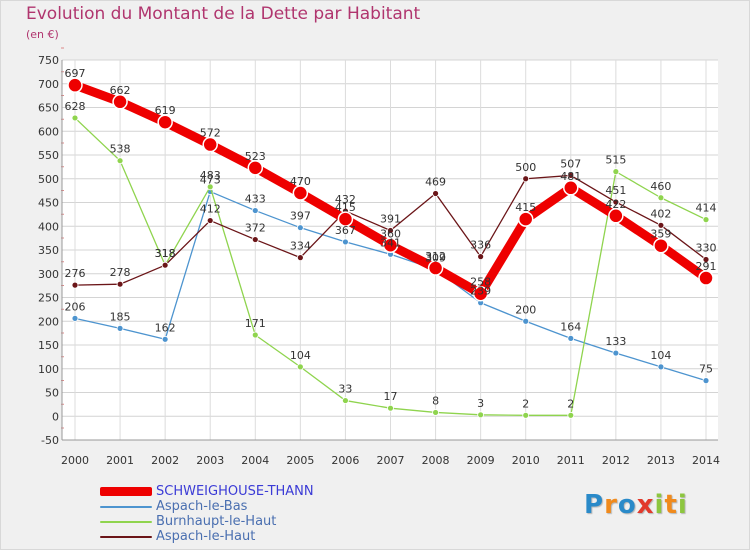 The image size is (750, 550). I want to click on x-tick-label: 2004, so click(255, 460).